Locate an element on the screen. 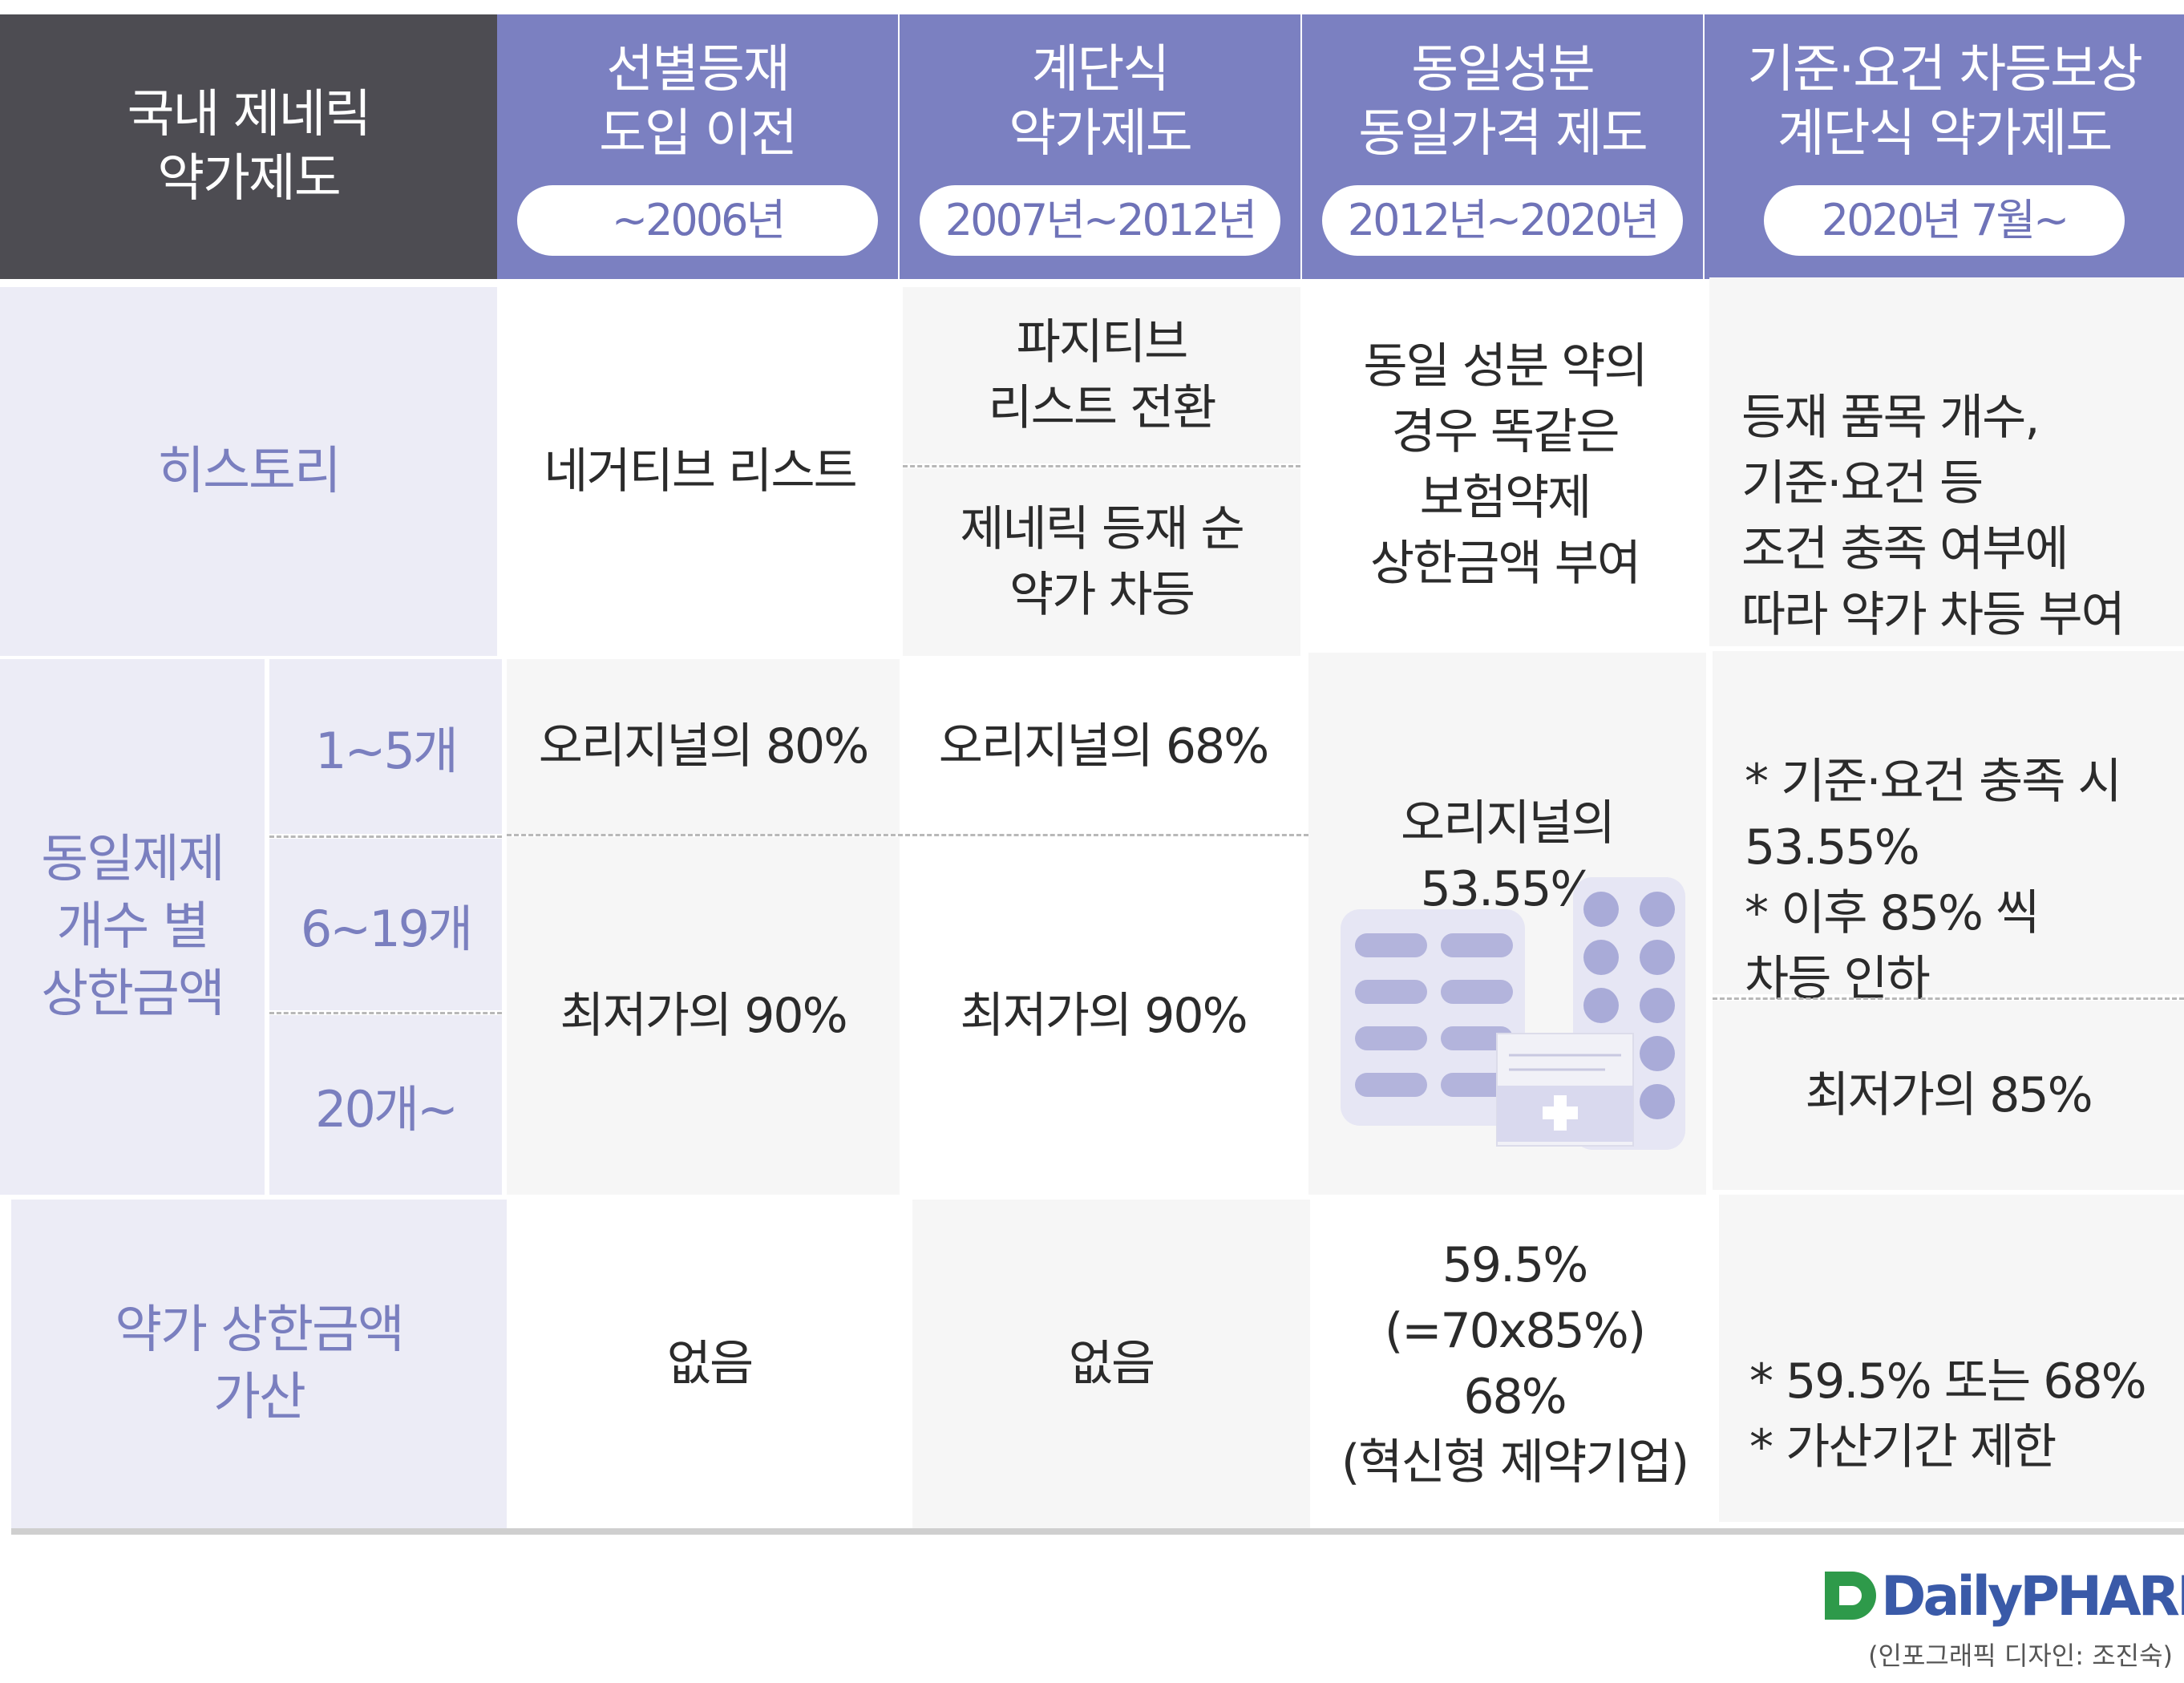  addition-col-2: 없음 is located at coordinates (1111, 1364).